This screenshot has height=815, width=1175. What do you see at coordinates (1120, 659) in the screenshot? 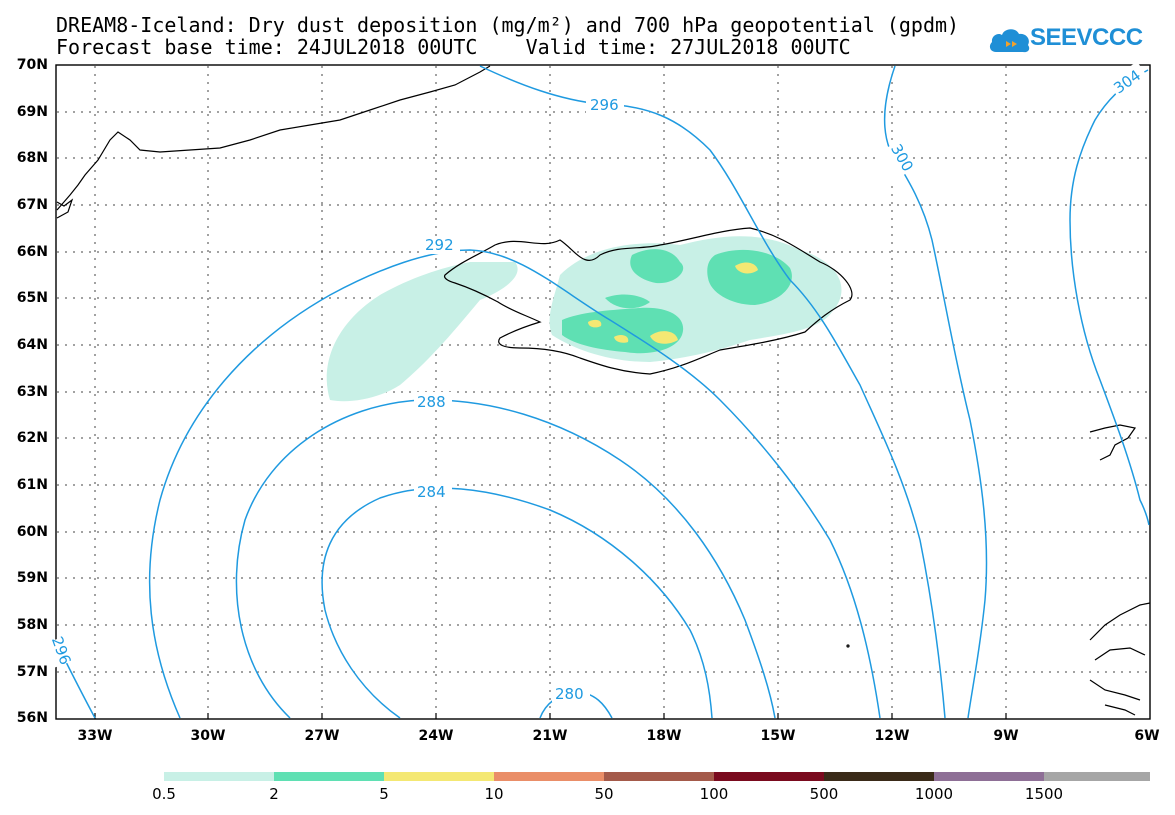
I see `scotland-coast` at bounding box center [1120, 659].